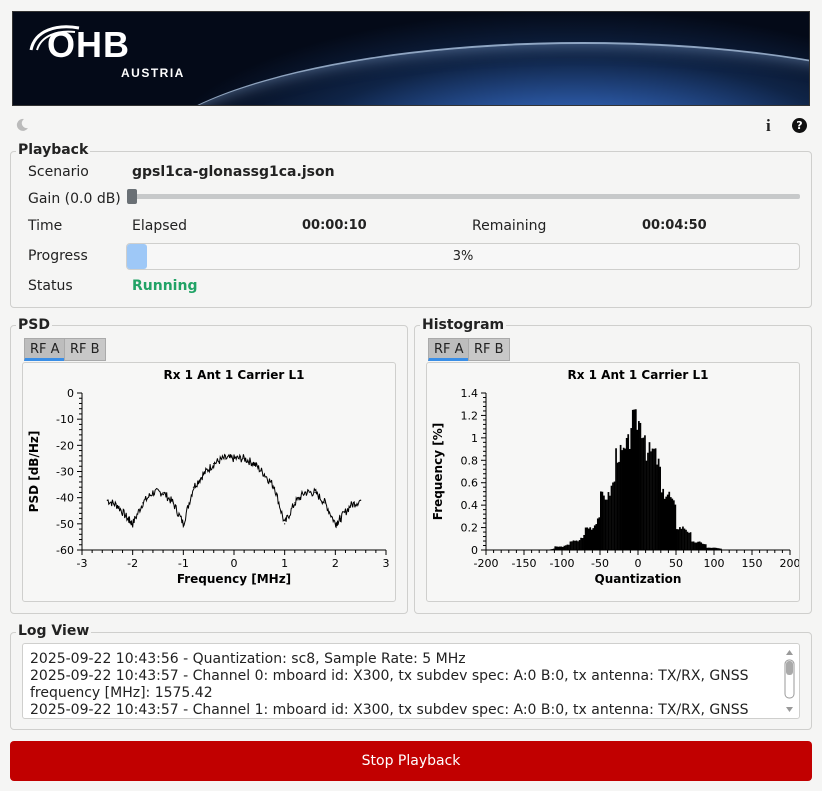  I want to click on y-tick-label: 0.6, so click(470, 483).